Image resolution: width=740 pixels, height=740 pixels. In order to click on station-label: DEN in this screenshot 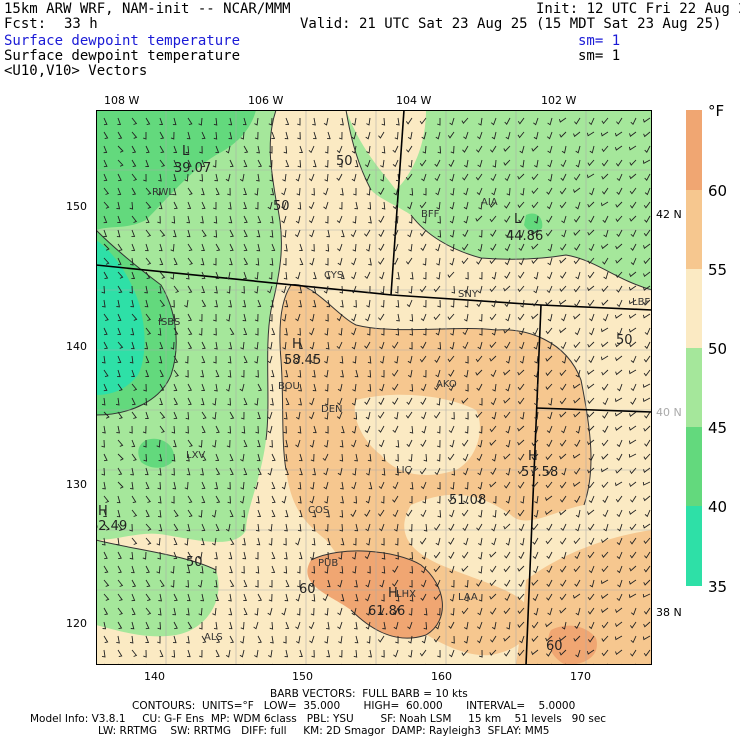, I will do `click(332, 409)`.